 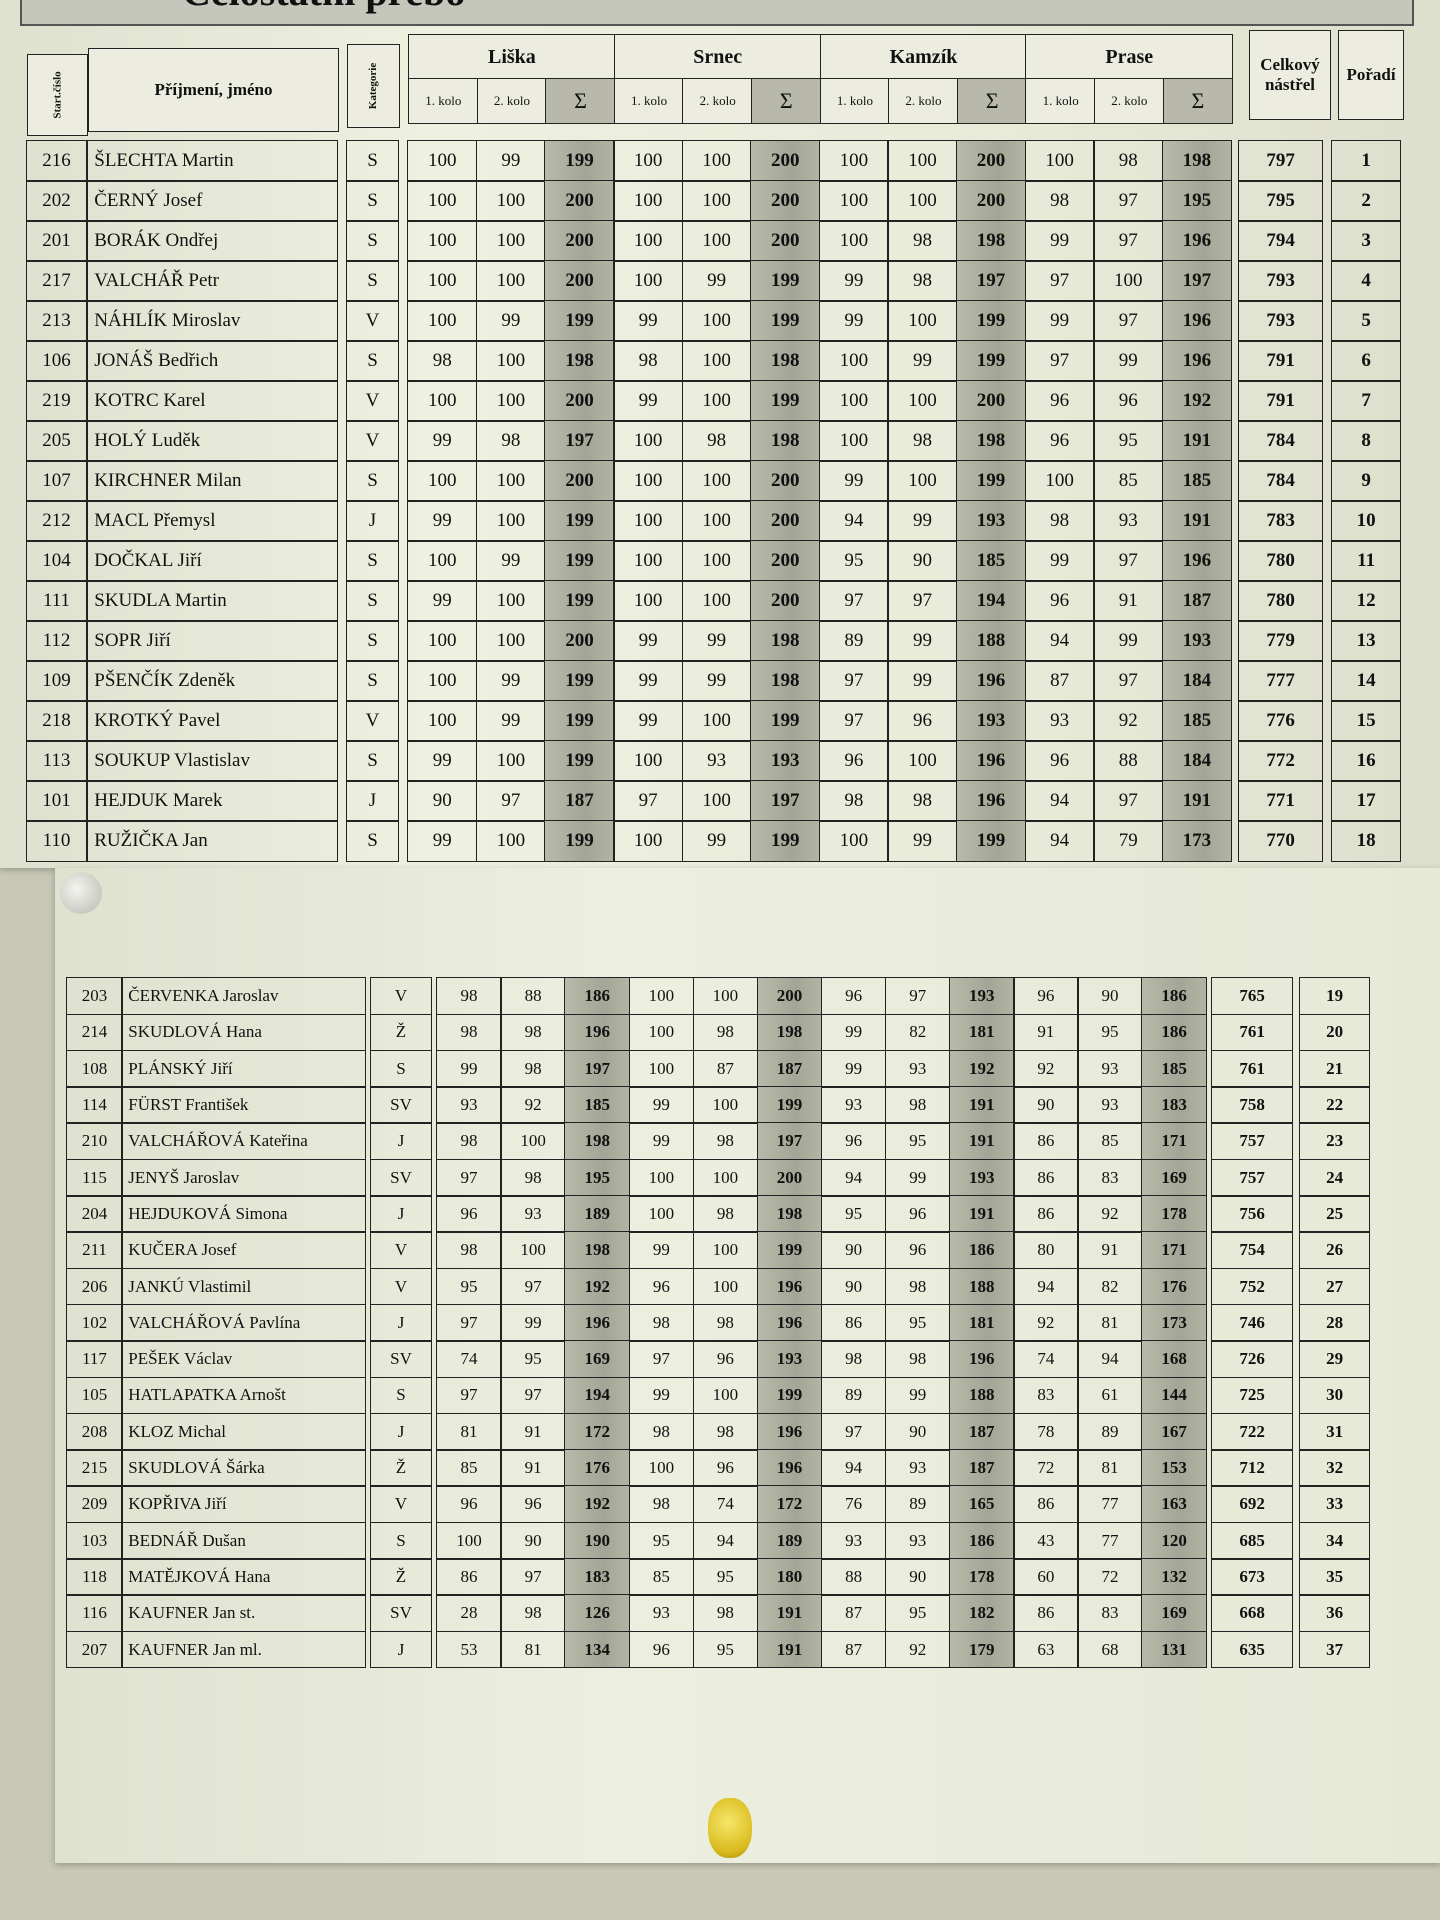 What do you see at coordinates (1174, 1177) in the screenshot?
I see `sum-cell: 169` at bounding box center [1174, 1177].